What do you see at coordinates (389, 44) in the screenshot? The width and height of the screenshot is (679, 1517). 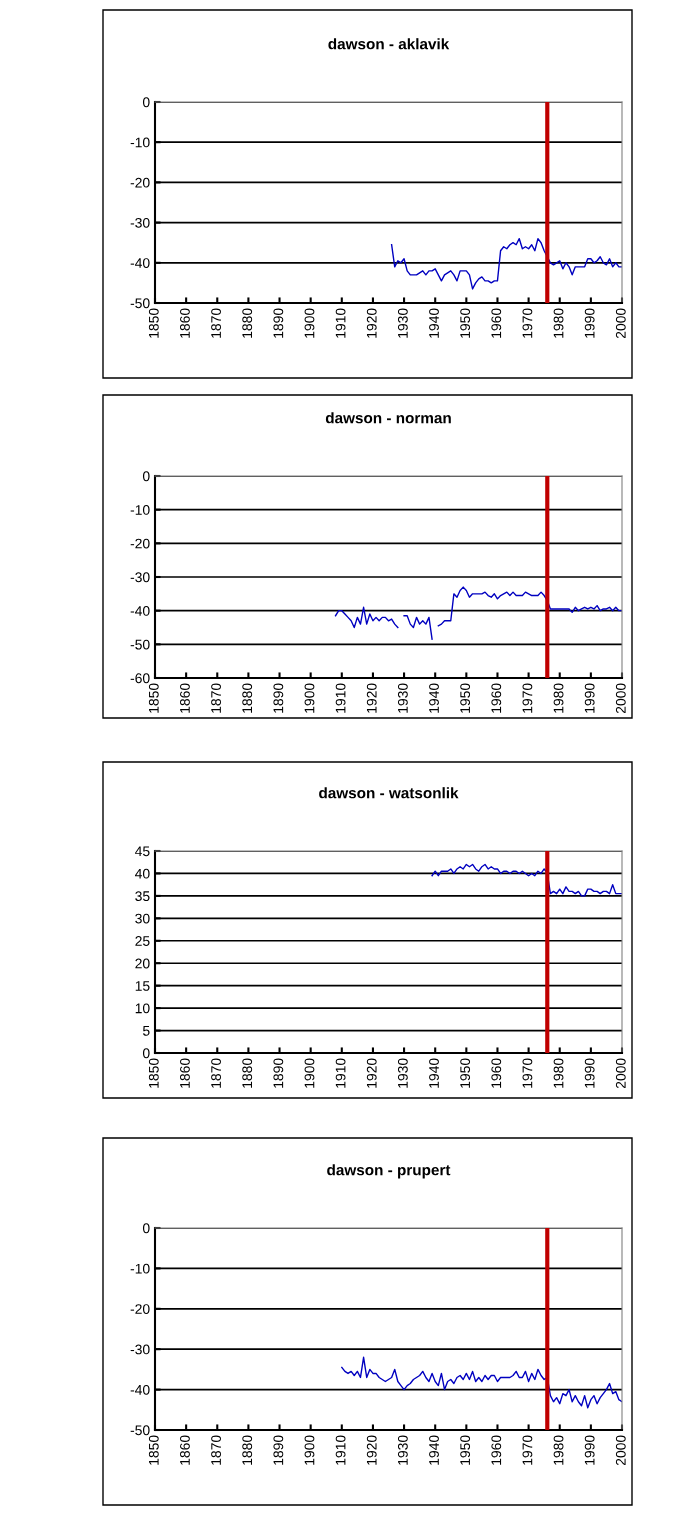 I see `chart-title: dawson - aklavik` at bounding box center [389, 44].